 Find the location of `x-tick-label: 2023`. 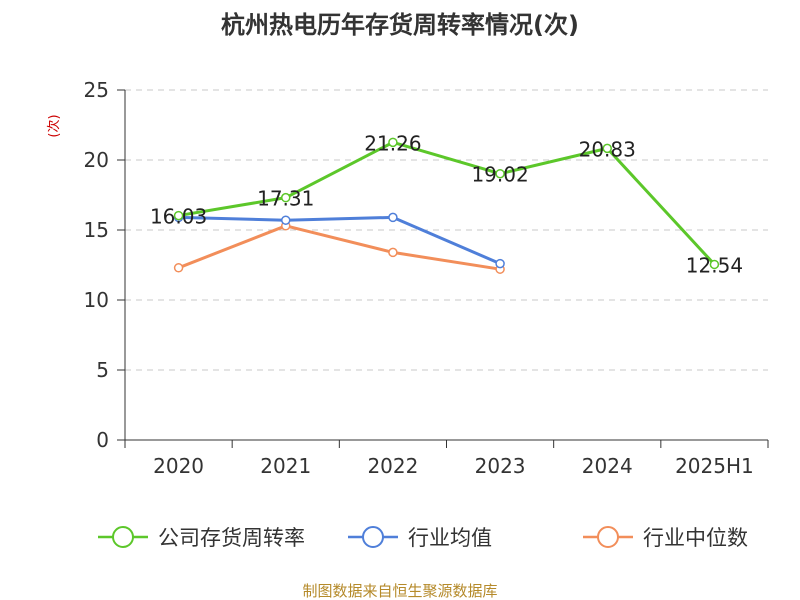

x-tick-label: 2023 is located at coordinates (500, 466).